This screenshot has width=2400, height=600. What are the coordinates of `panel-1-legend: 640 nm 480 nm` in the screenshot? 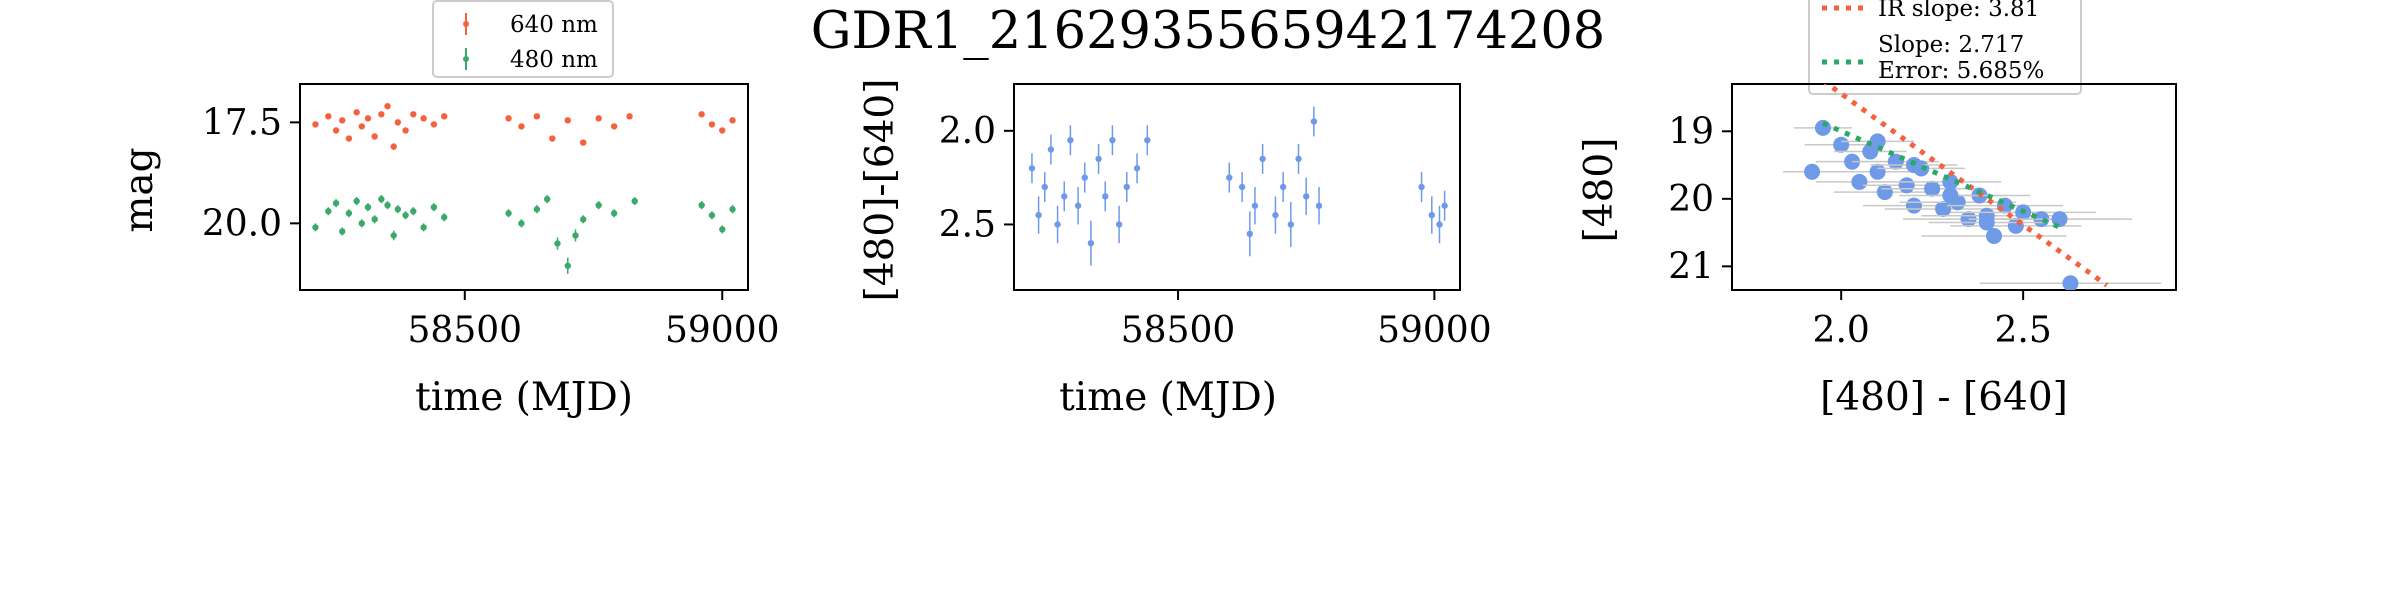 It's located at (523, 39).